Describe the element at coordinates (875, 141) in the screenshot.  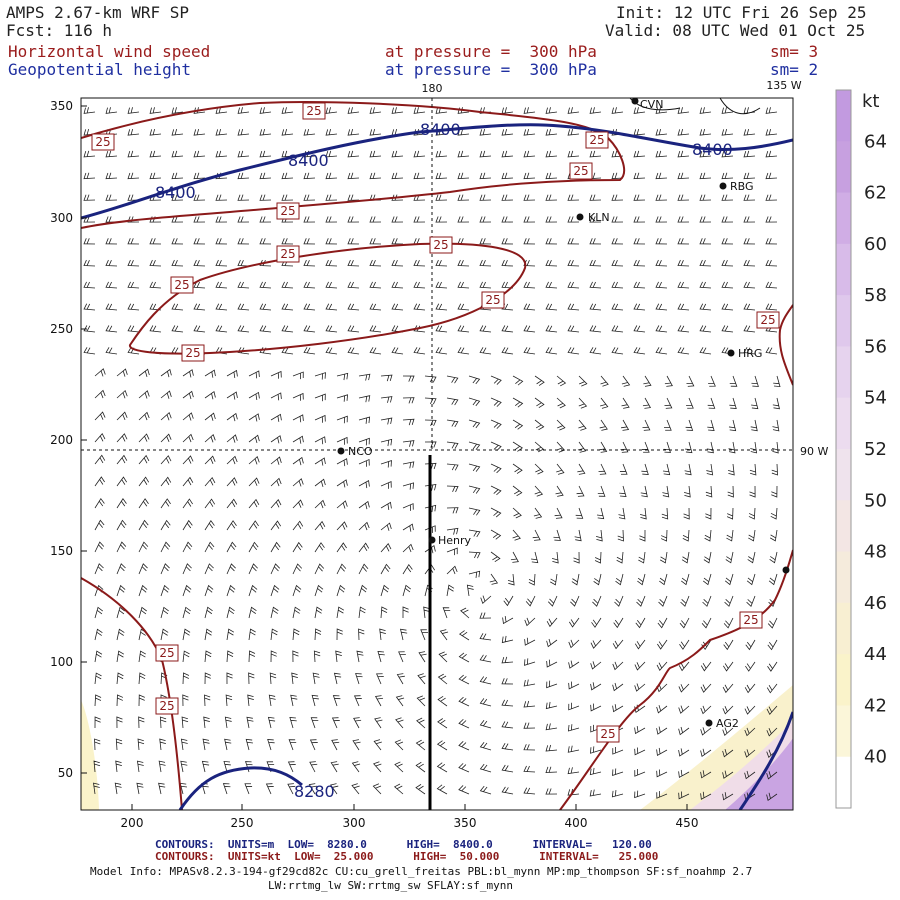
I see `colorbar-tick-label: 64` at that location.